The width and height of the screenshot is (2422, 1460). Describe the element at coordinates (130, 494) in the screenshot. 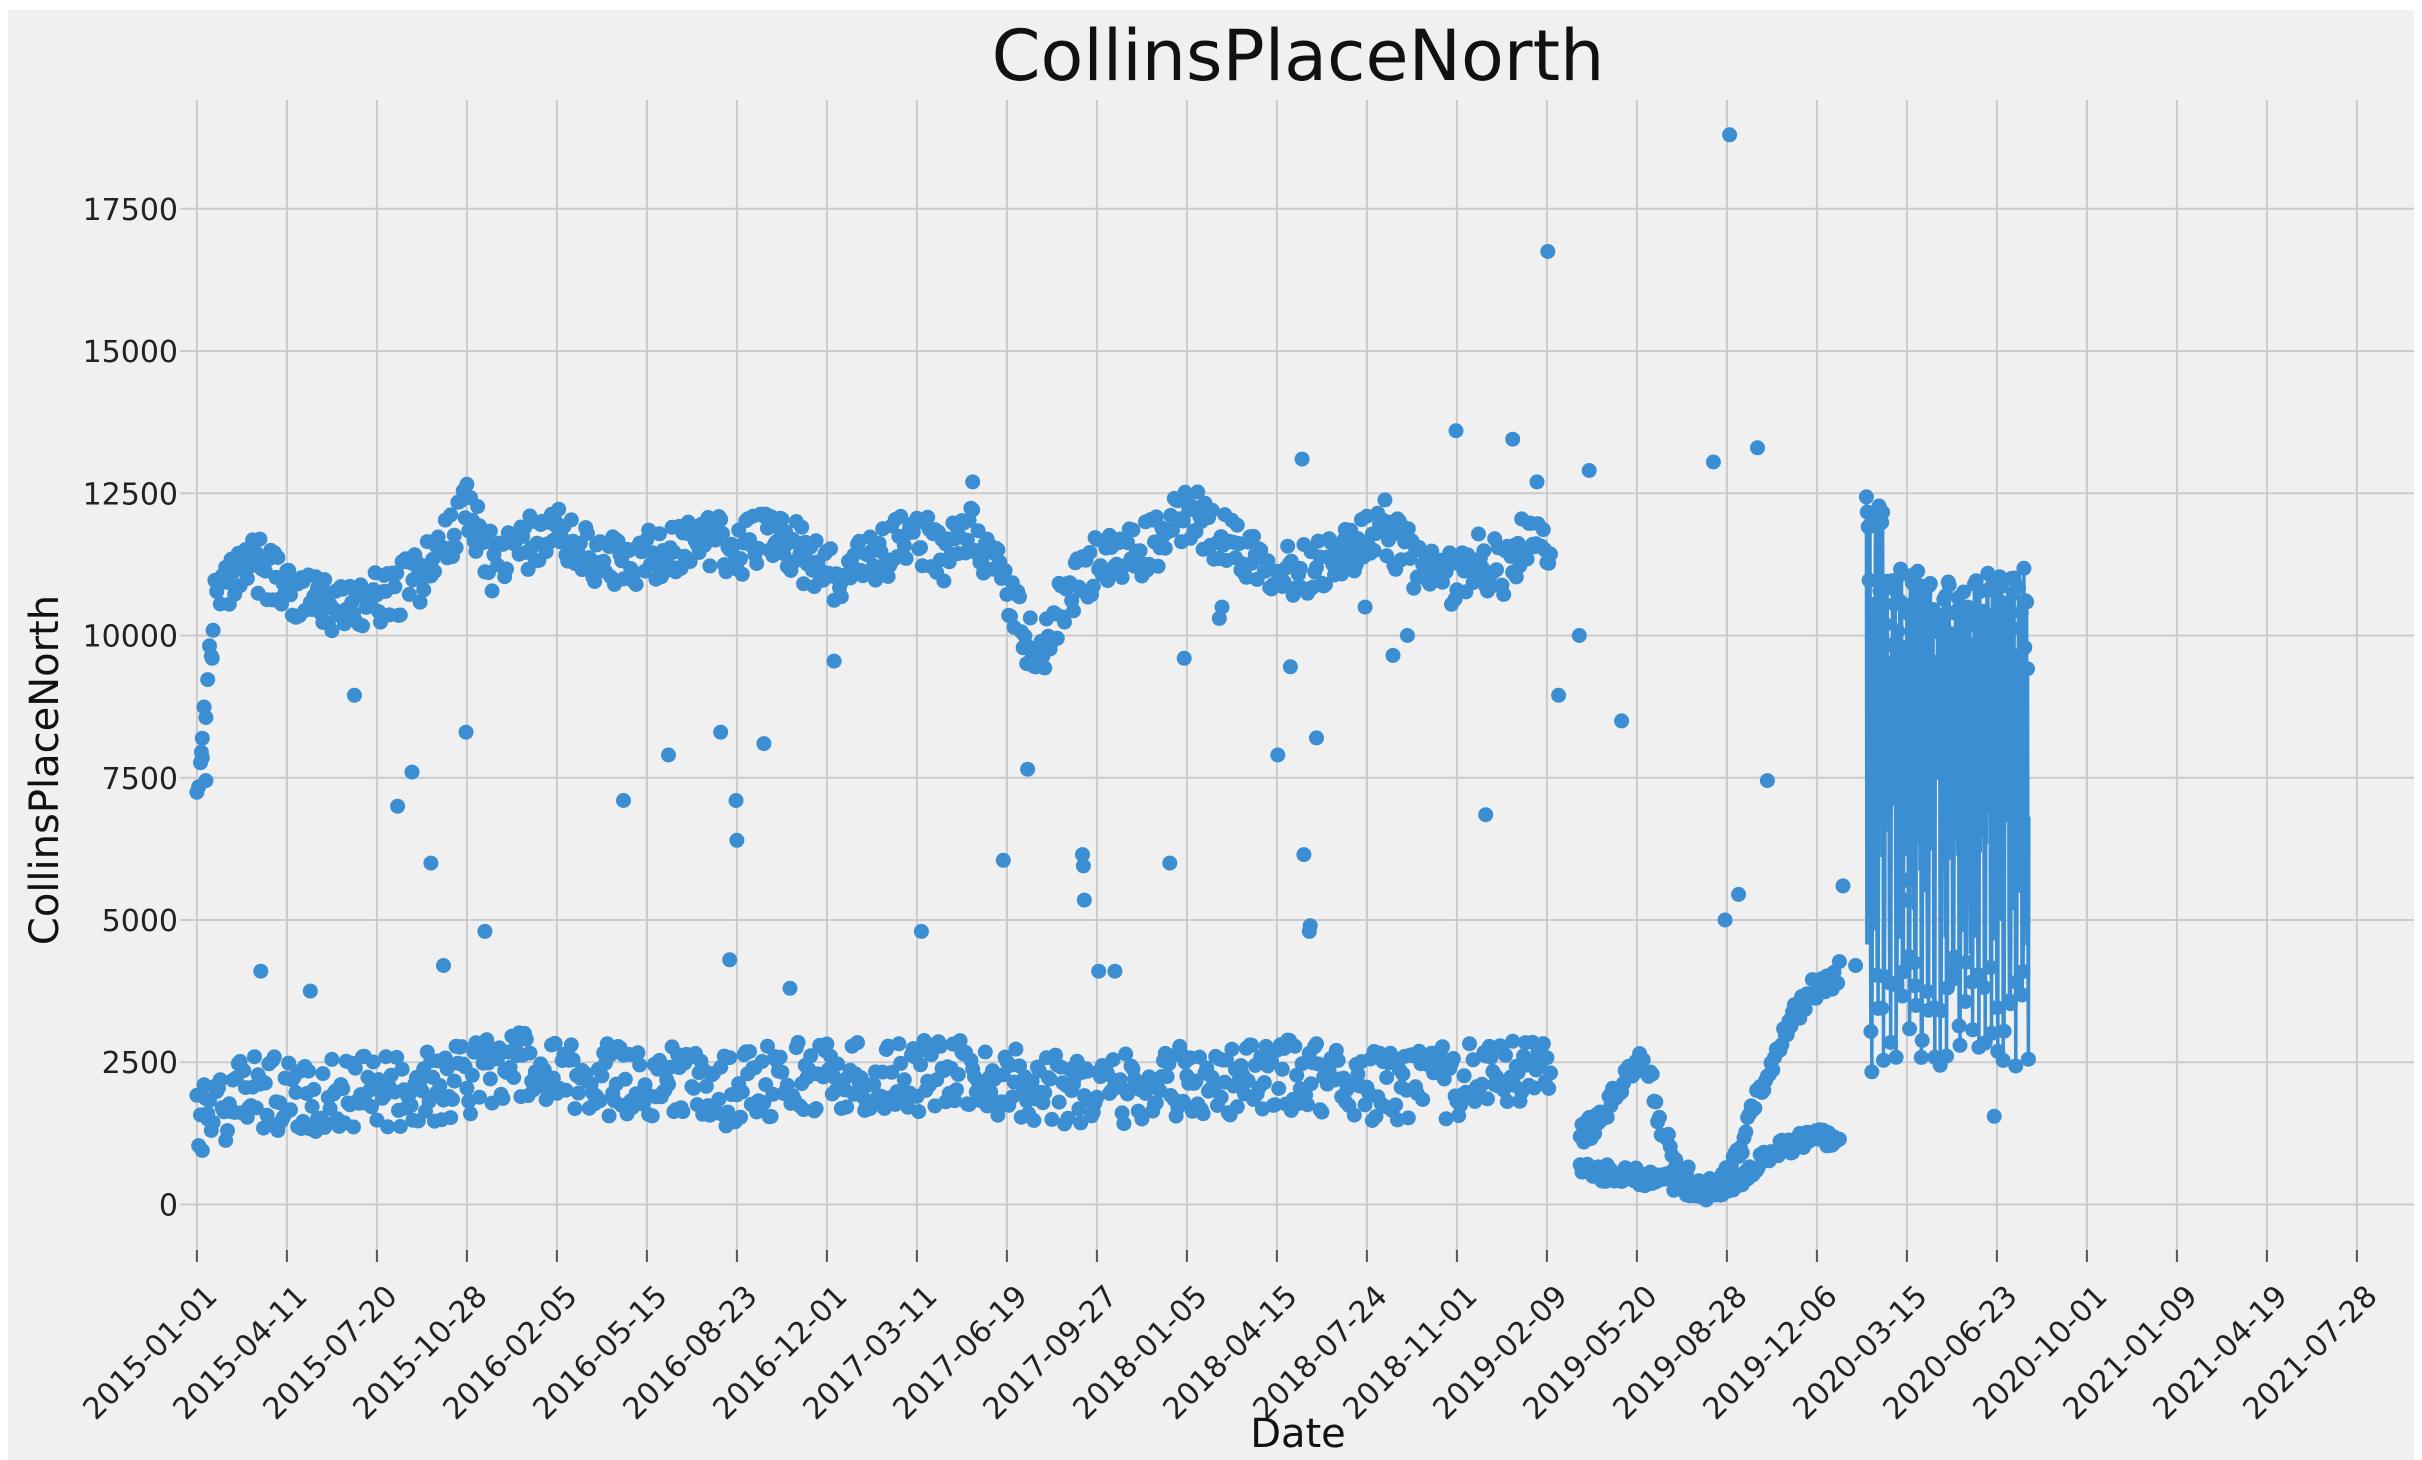

I see `y-tick-label: 12500` at that location.